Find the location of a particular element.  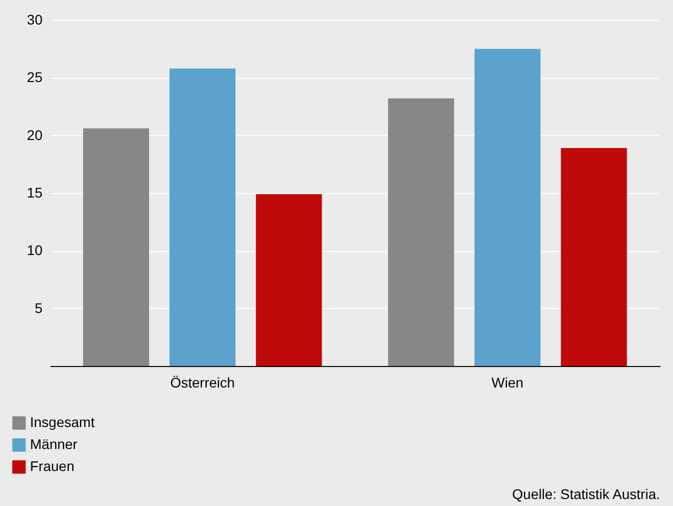

legend-label: Frauen is located at coordinates (52, 466).